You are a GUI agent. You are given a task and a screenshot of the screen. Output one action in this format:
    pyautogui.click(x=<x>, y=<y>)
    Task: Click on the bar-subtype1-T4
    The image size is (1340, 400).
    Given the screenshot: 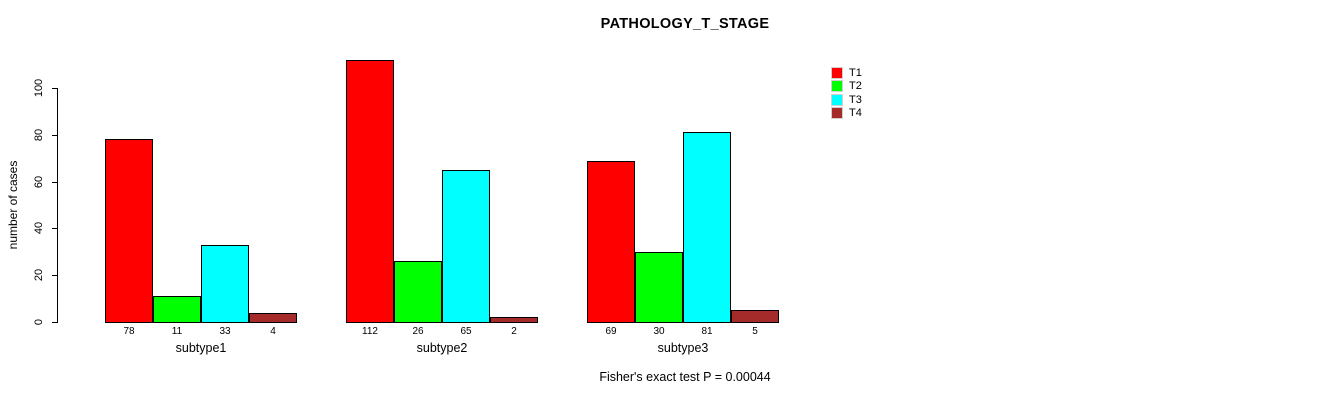 What is the action you would take?
    pyautogui.click(x=273, y=318)
    